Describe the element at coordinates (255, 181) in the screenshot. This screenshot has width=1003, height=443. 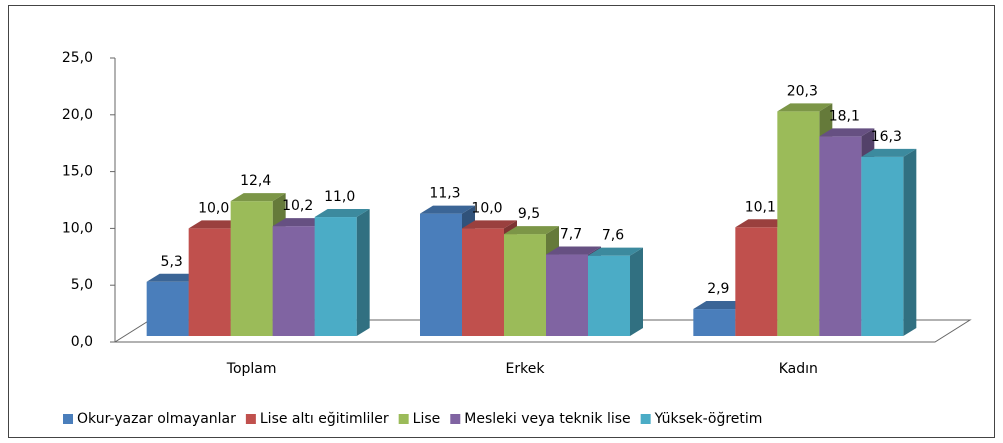
I see `data-label: 12,4` at that location.